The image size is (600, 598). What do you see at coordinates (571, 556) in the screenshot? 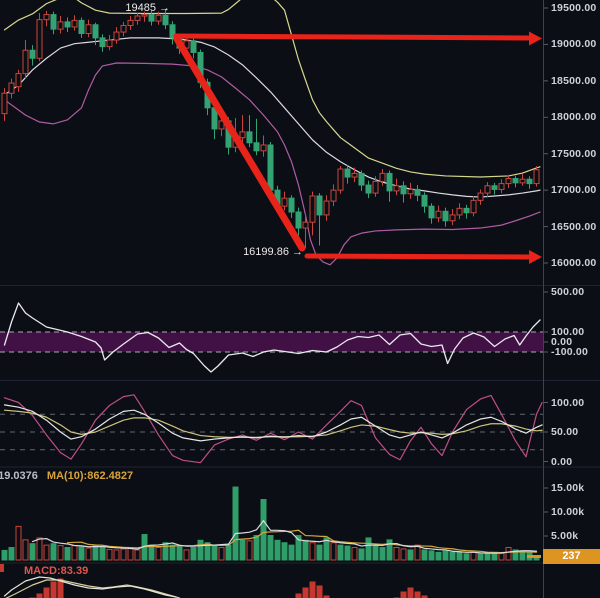
I see `current-volume-badge: 237` at bounding box center [571, 556].